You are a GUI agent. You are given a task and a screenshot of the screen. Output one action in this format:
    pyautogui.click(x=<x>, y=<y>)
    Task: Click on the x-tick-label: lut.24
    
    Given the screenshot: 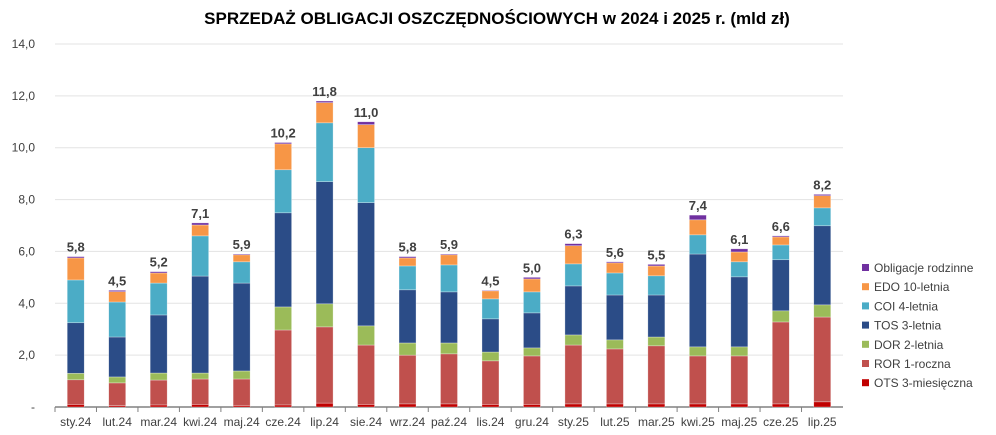 What is the action you would take?
    pyautogui.click(x=118, y=422)
    